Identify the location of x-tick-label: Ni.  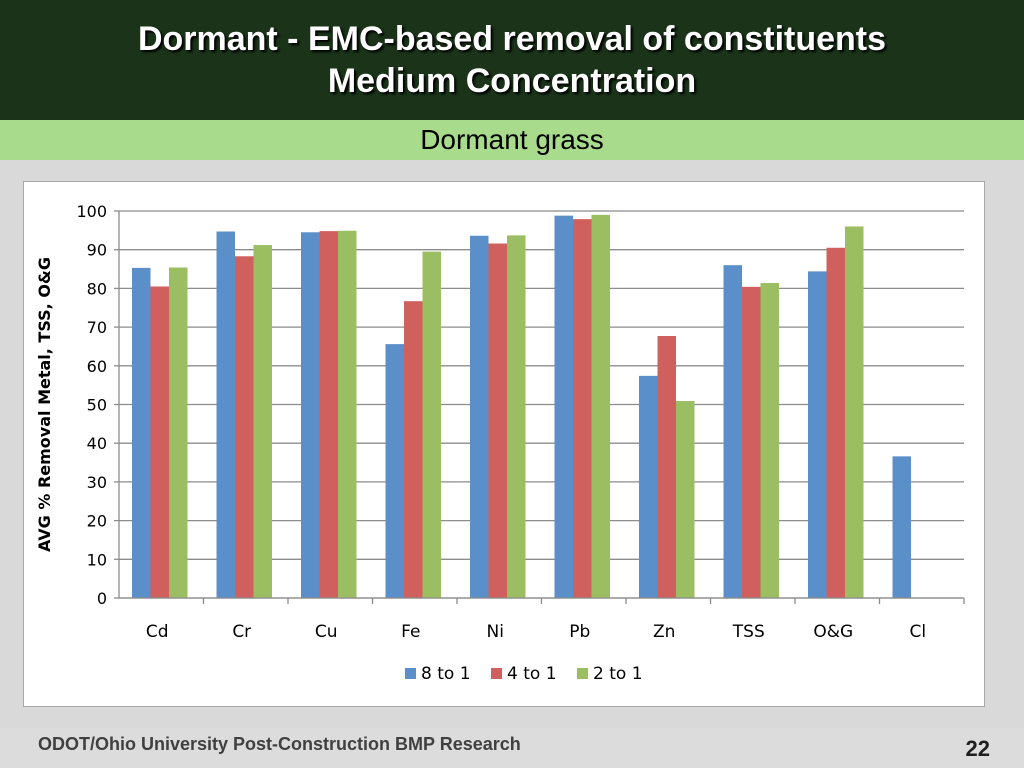
(495, 632).